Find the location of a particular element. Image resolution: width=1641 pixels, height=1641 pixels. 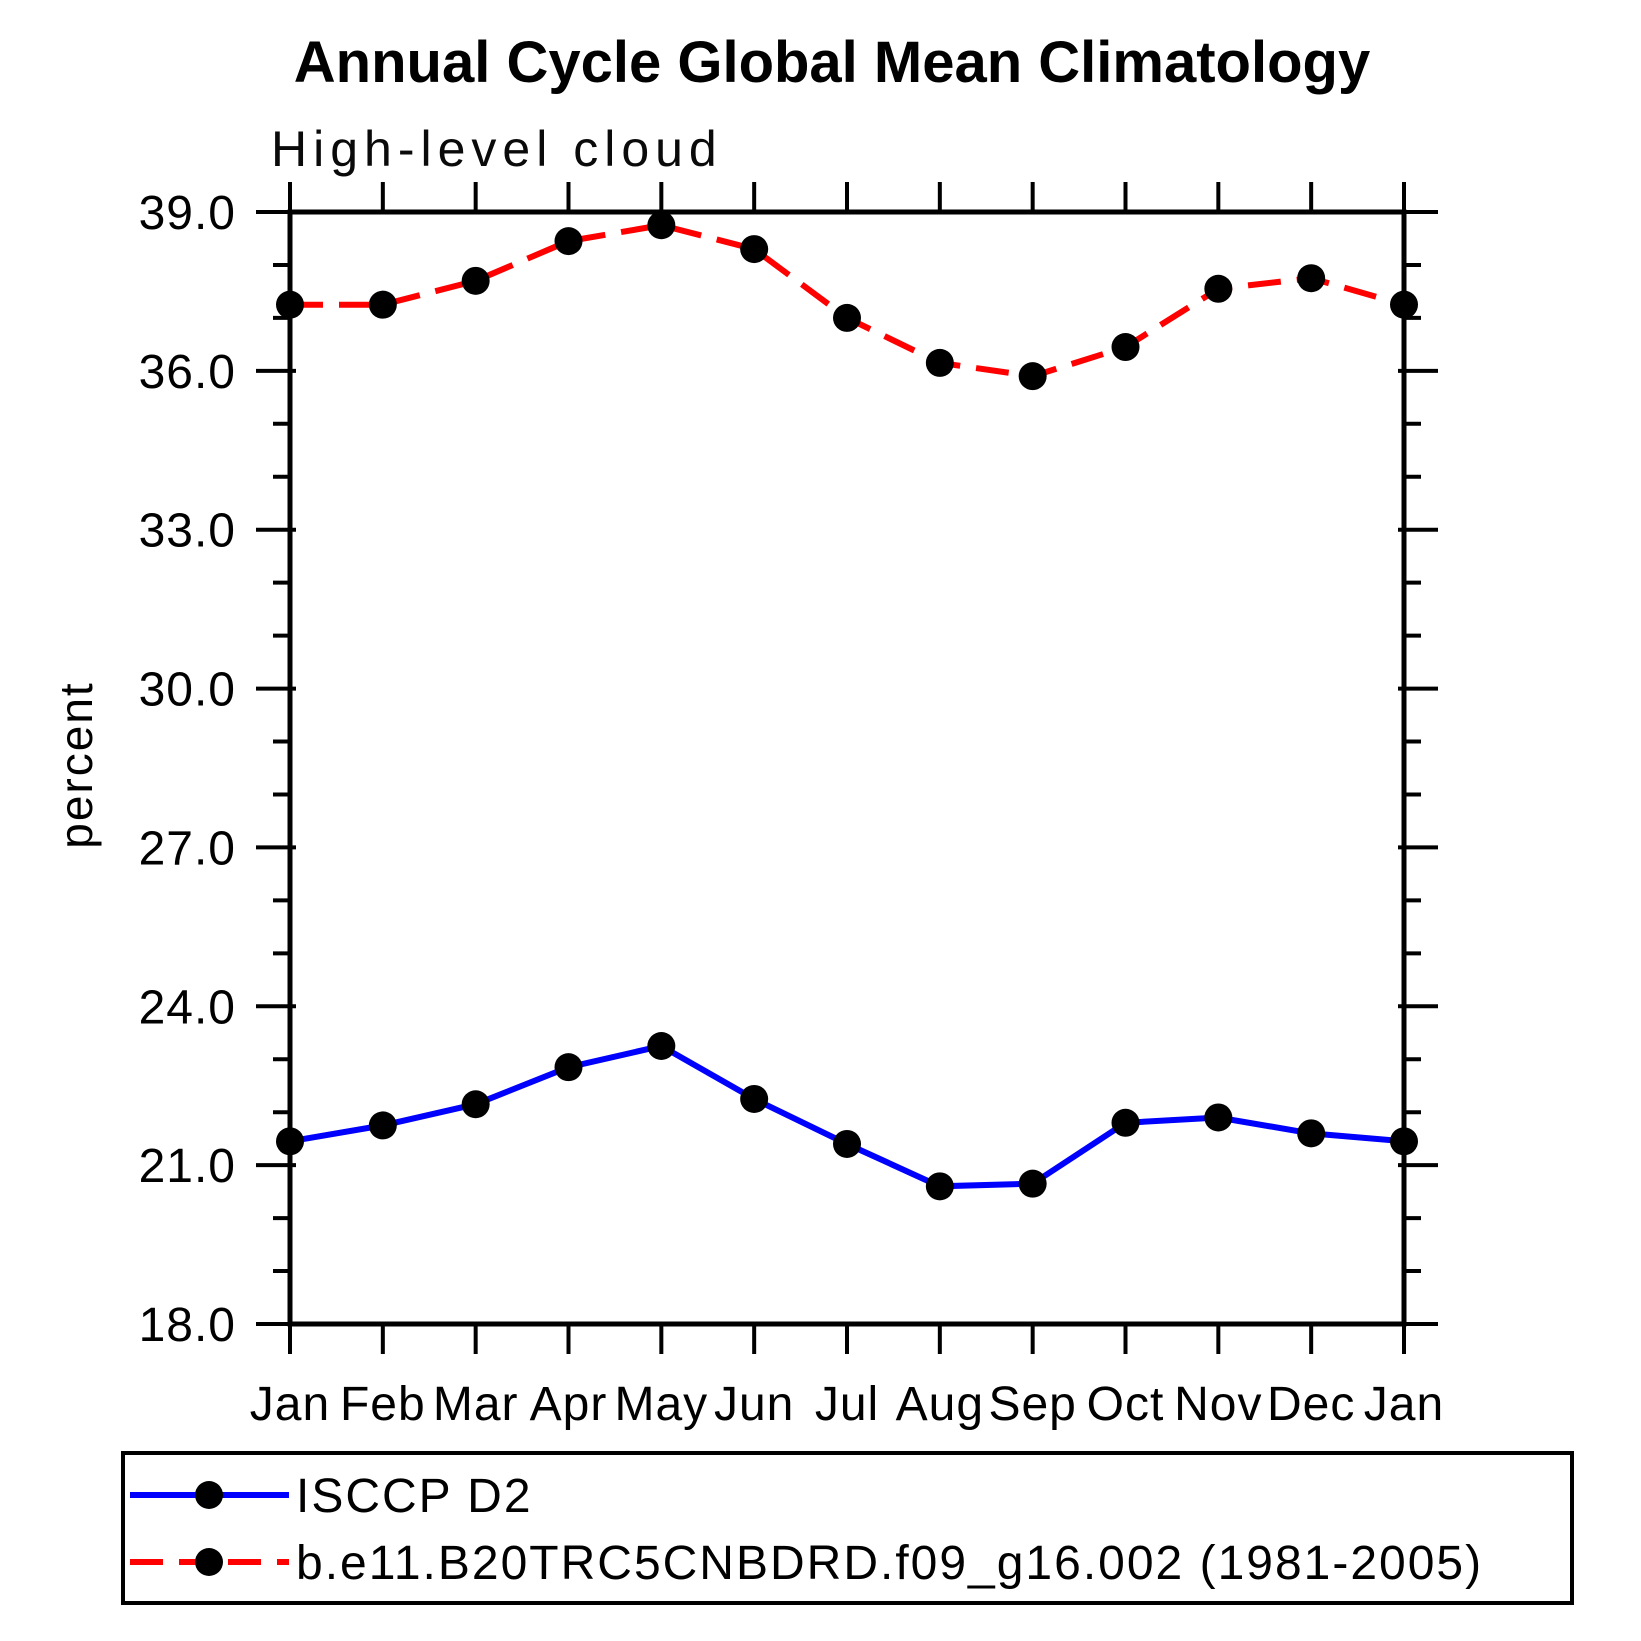

chart-title: Annual Cycle Global Mean Climatology is located at coordinates (832, 62).